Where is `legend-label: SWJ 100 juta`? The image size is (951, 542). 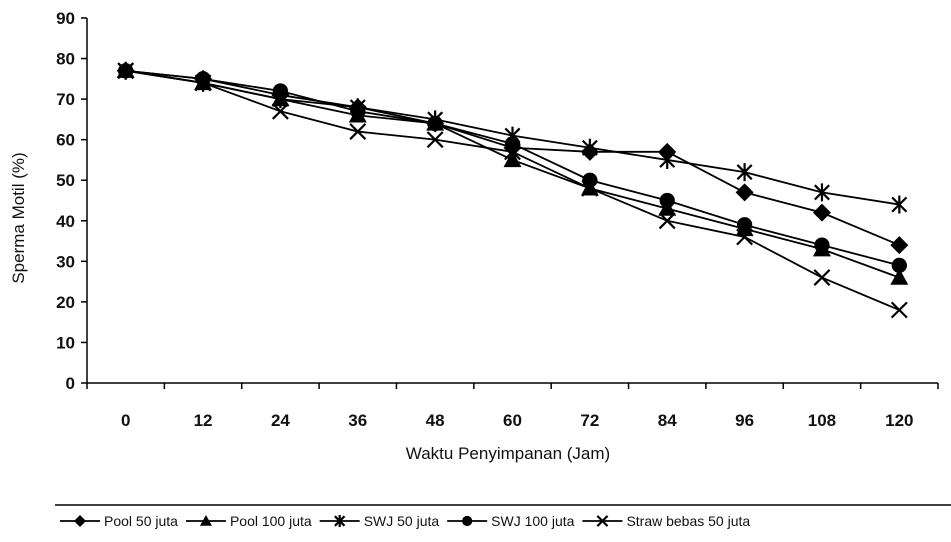
legend-label: SWJ 100 juta is located at coordinates (532, 521).